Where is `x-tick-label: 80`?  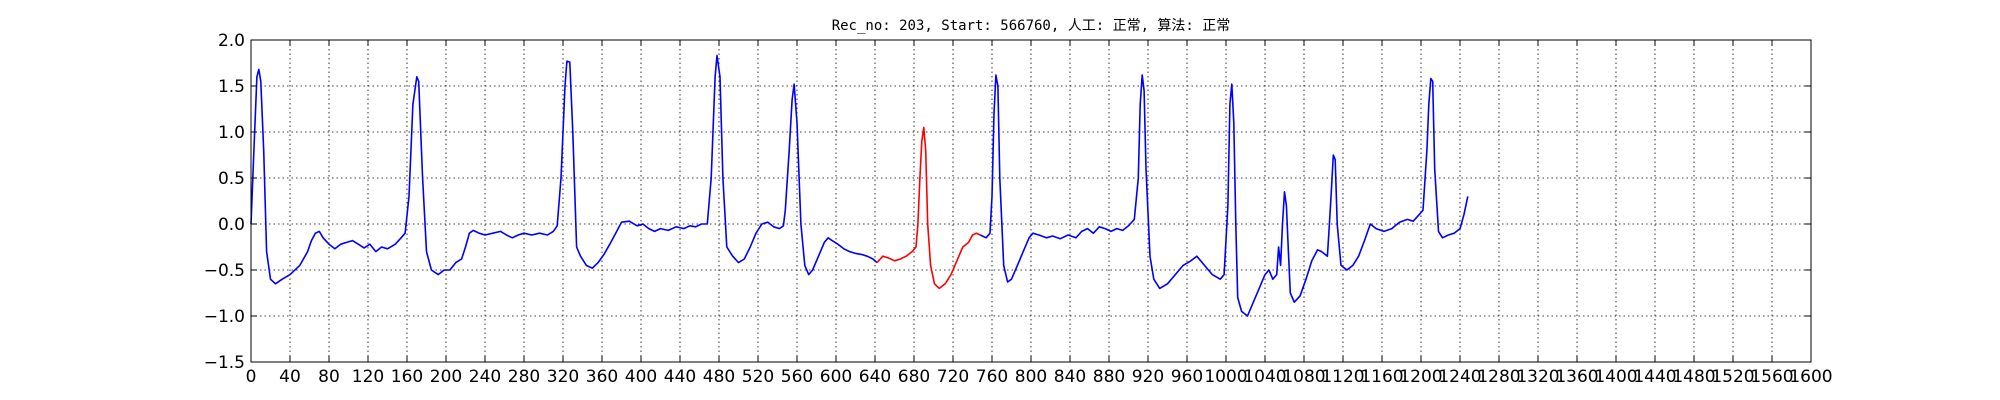
x-tick-label: 80 is located at coordinates (329, 377).